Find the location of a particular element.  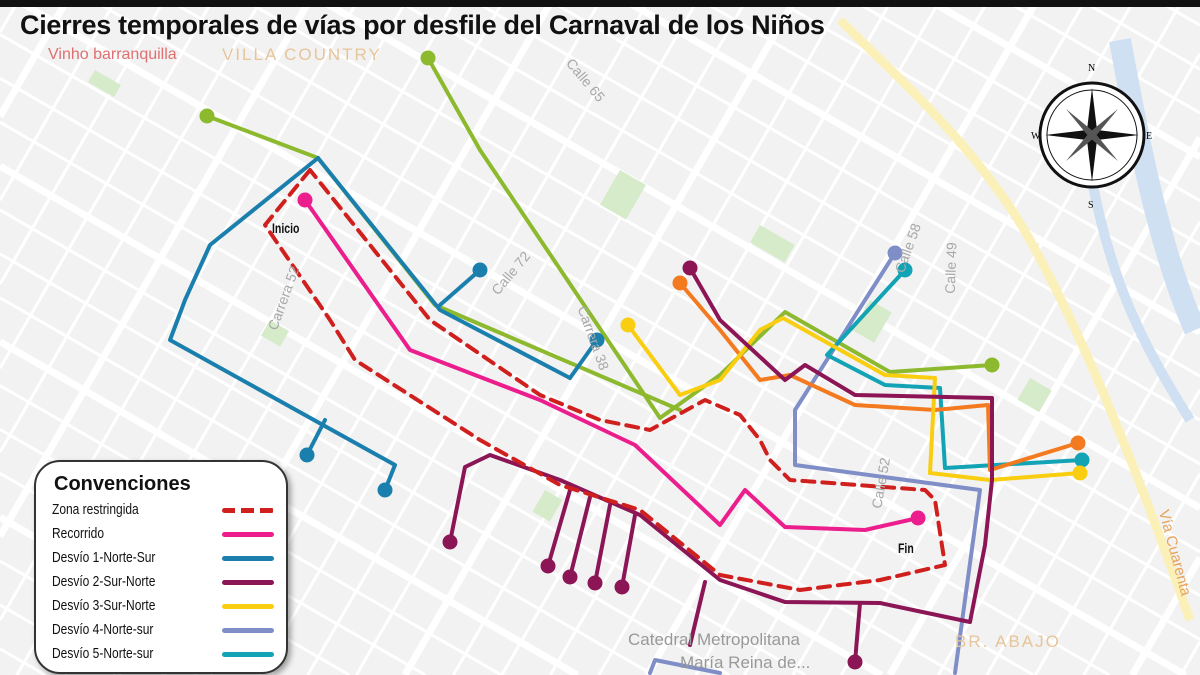

legend-item: Desvío 5-Norte-sur is located at coordinates (161, 654).